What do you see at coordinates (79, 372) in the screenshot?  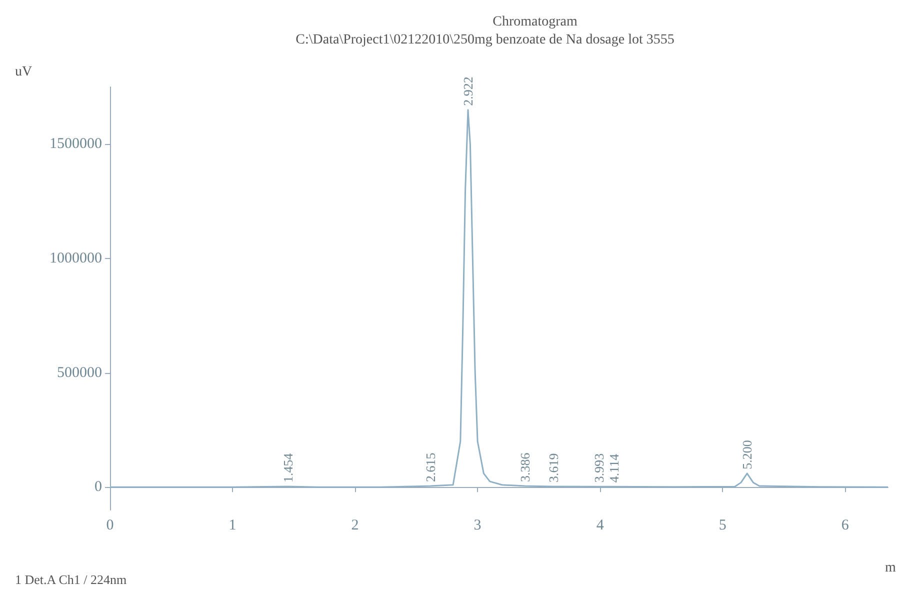 I see `y-tick-label: 500000` at bounding box center [79, 372].